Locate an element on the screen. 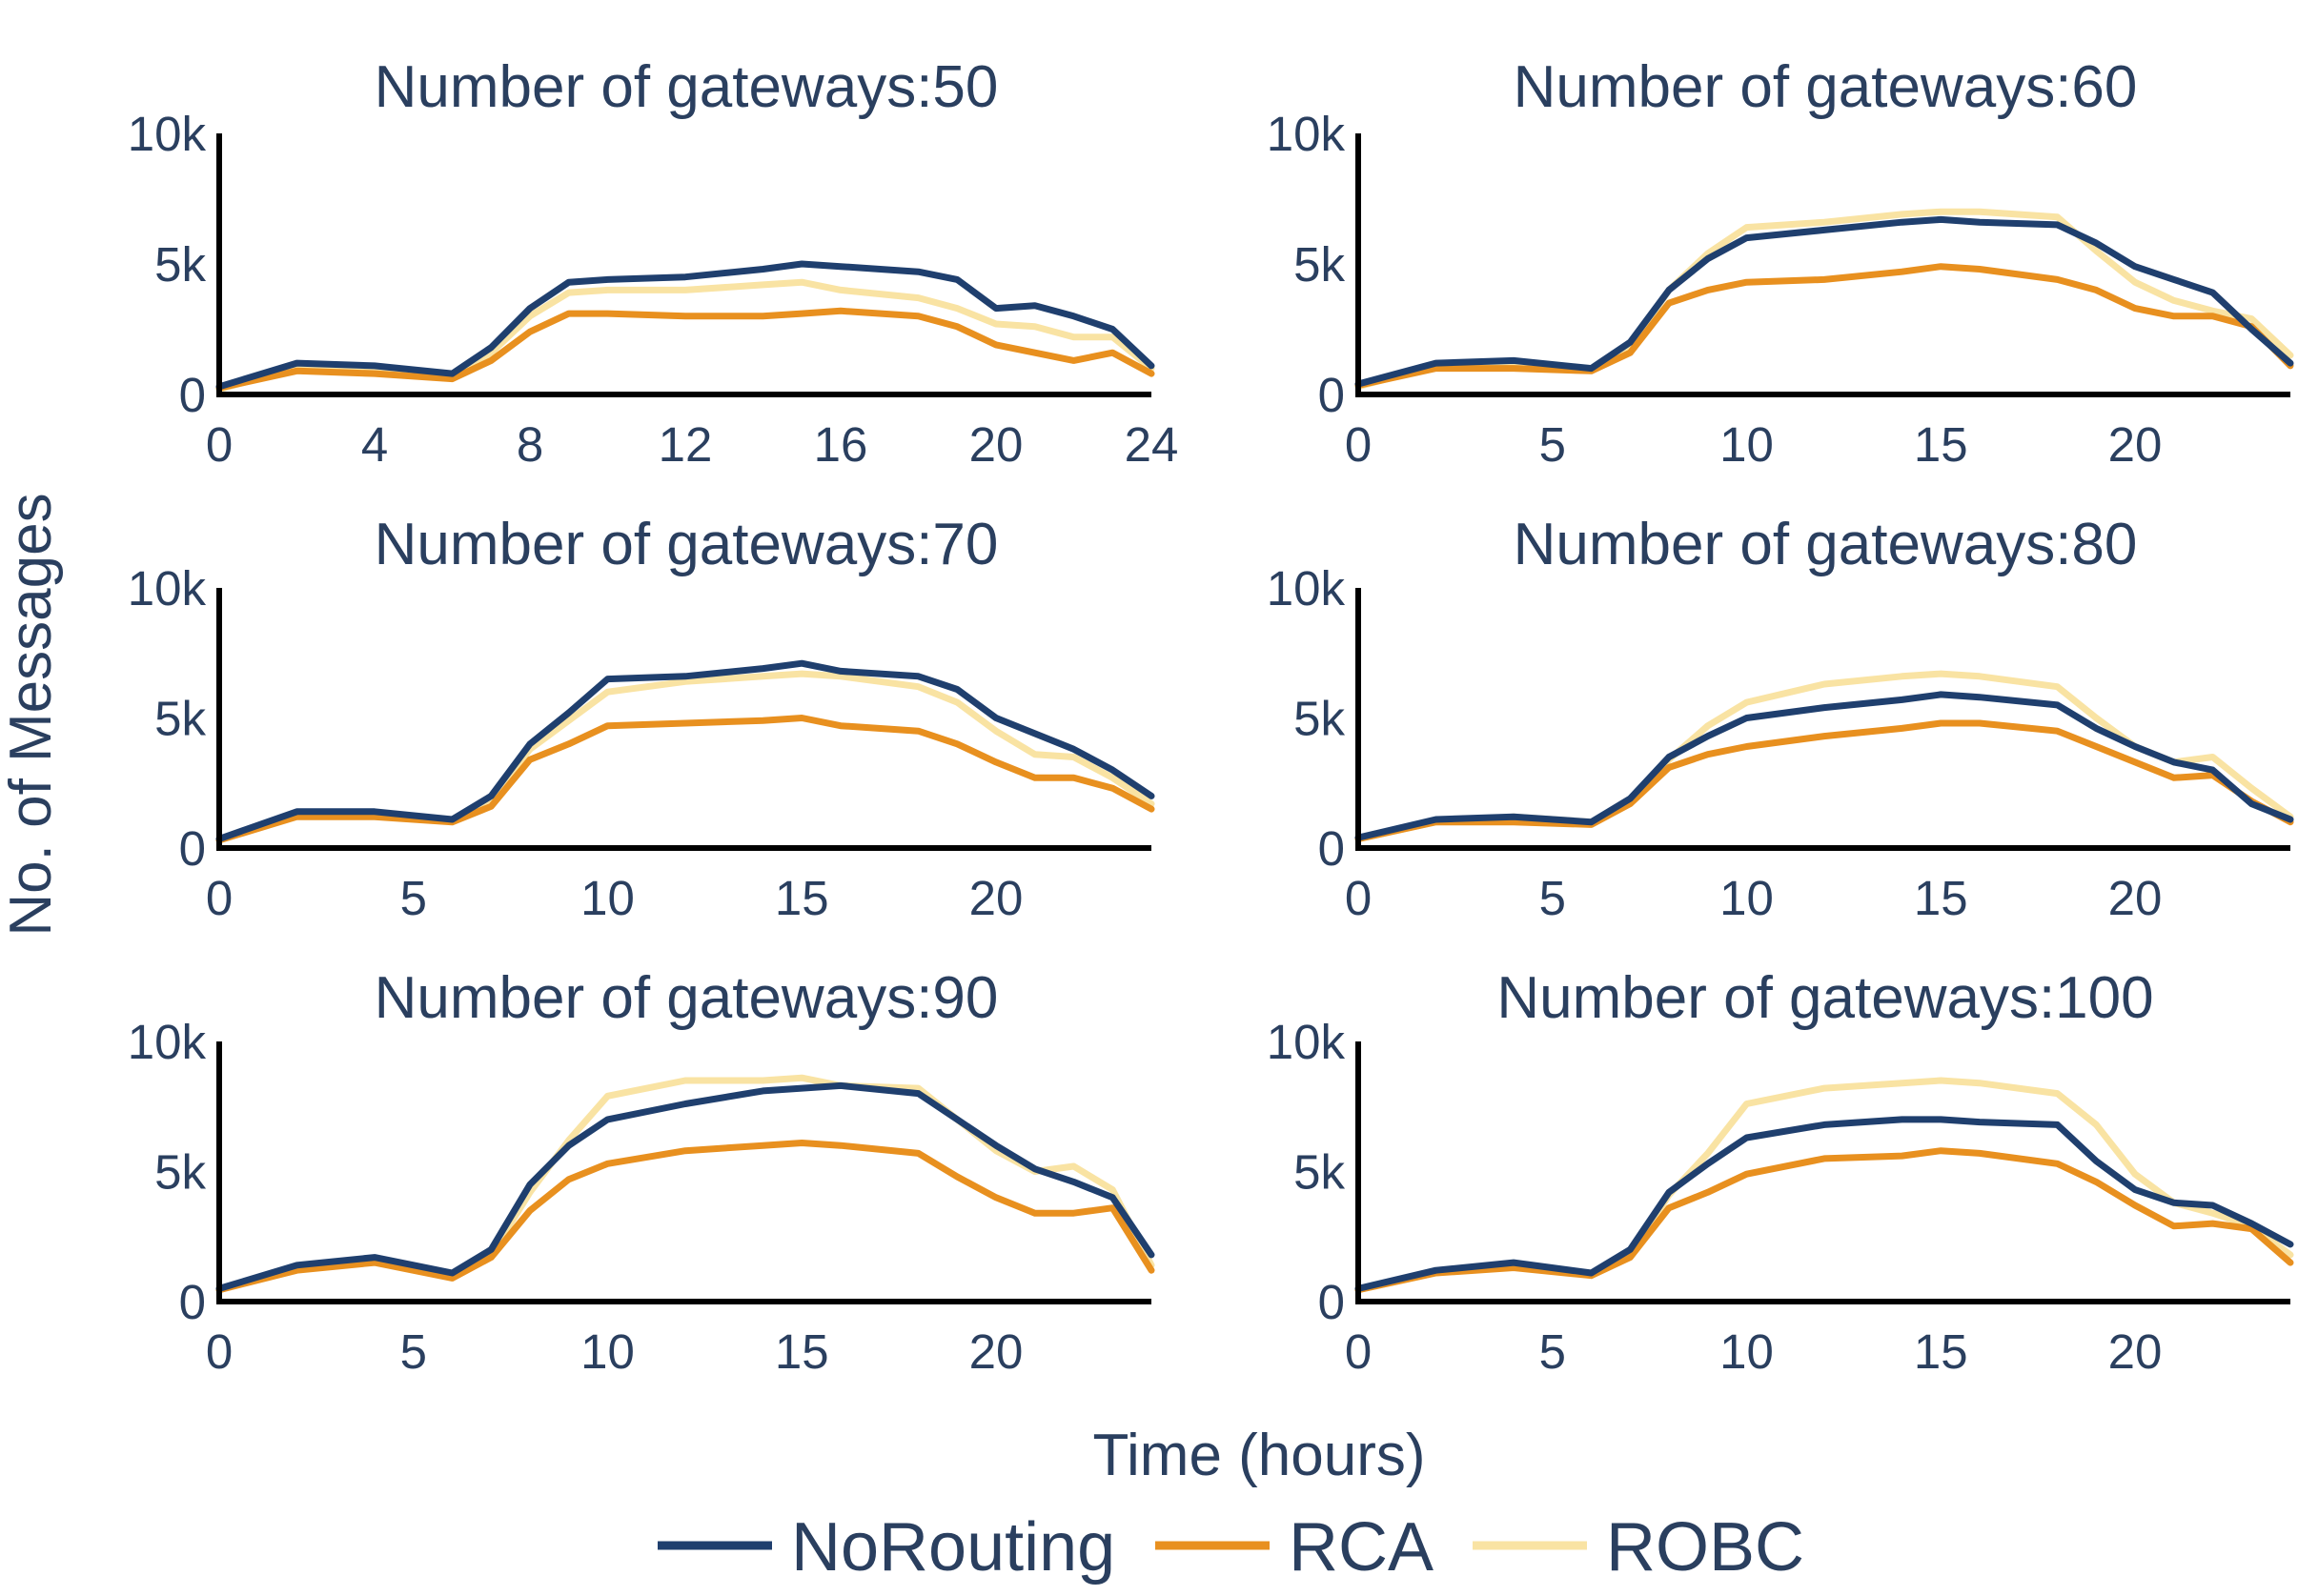  series-line-robc is located at coordinates (1824, 1186).